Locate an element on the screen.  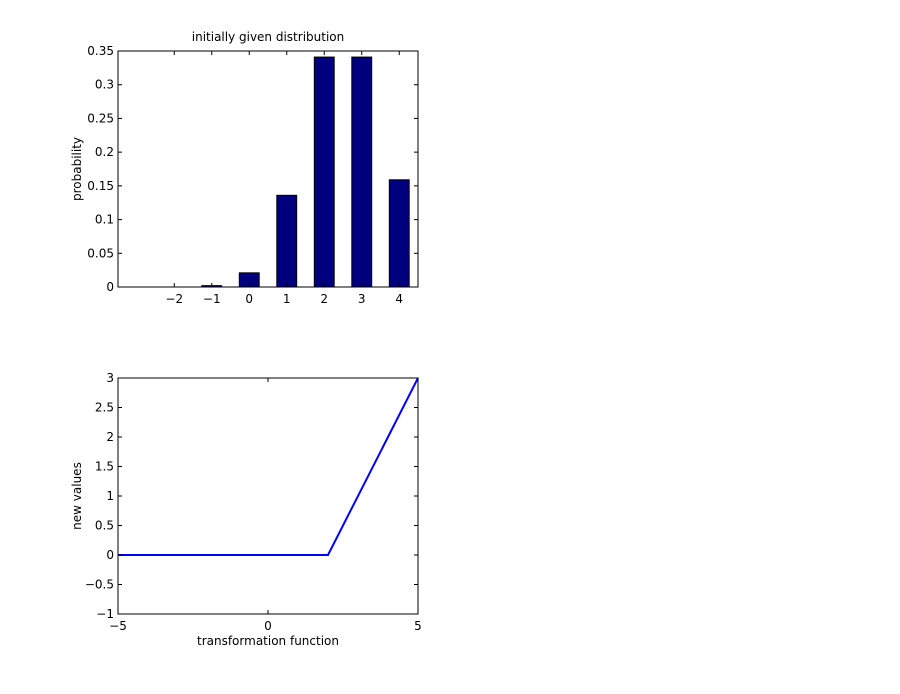
bar-x-tick-label: 3 is located at coordinates (362, 299).